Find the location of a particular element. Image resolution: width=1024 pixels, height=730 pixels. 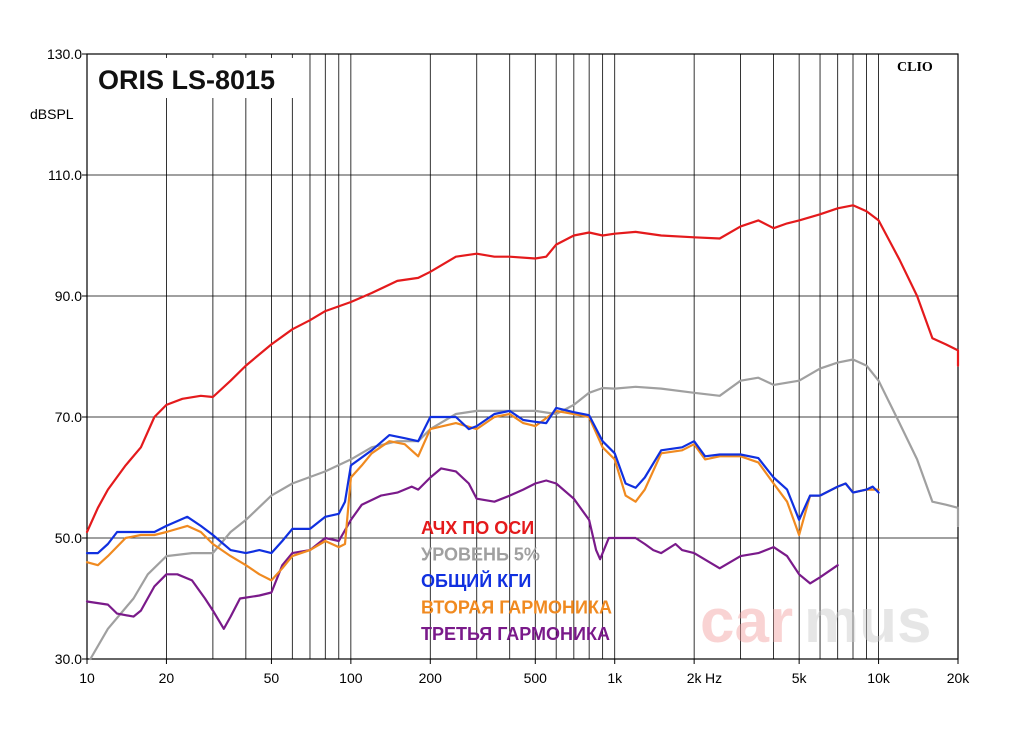

x-tick-label: 10 is located at coordinates (87, 678).